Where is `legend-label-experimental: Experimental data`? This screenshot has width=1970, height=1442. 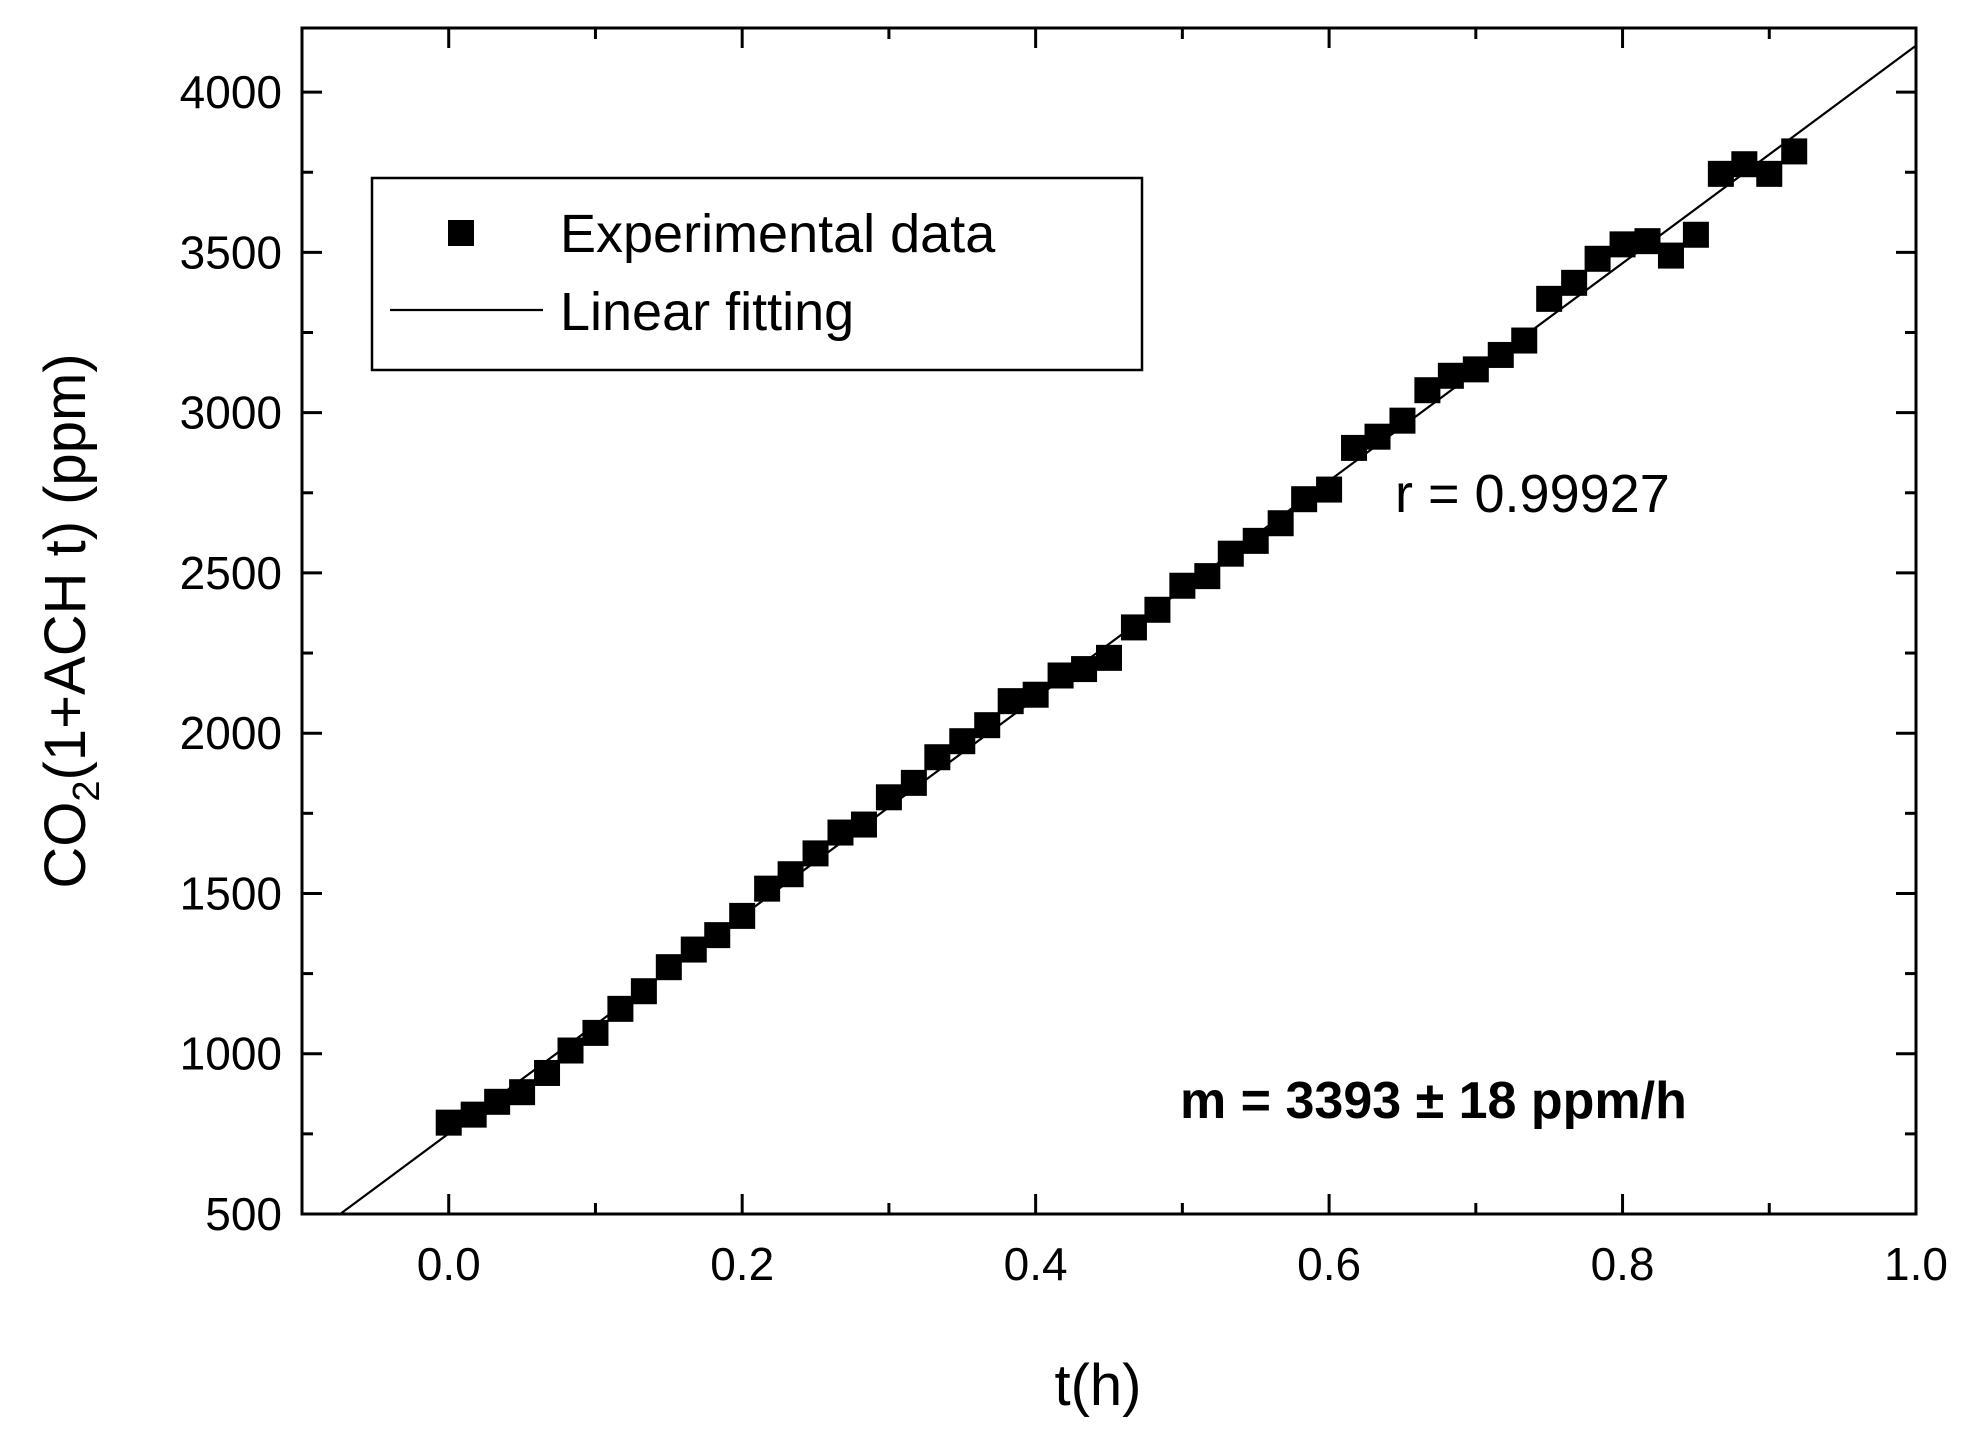
legend-label-experimental: Experimental data is located at coordinates (778, 234).